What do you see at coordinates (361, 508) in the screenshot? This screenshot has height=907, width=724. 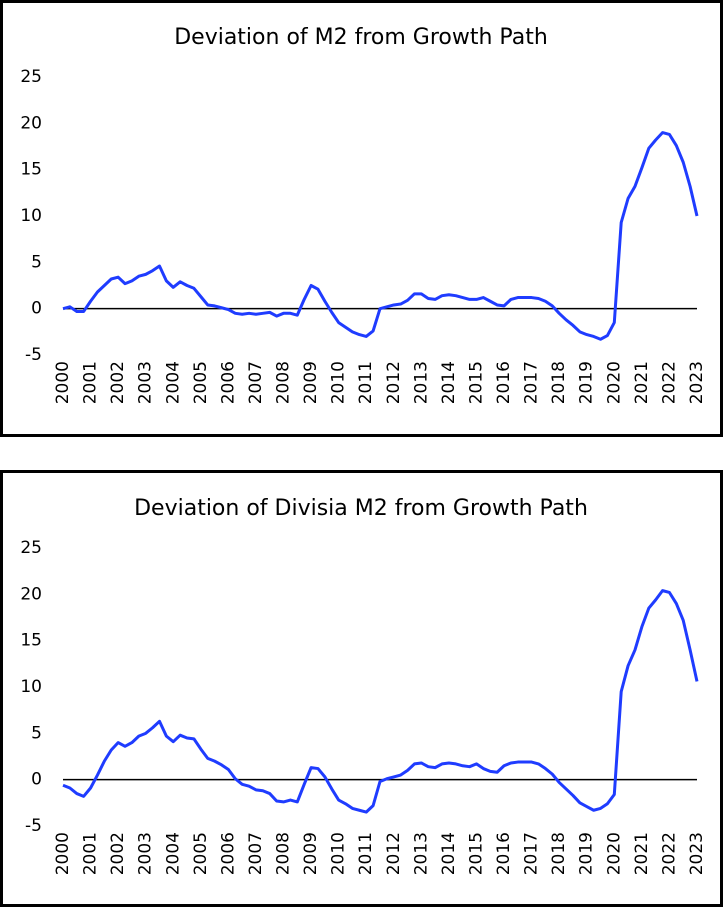 I see `chart-title: Deviation of Divisia M2 from Growth Path` at bounding box center [361, 508].